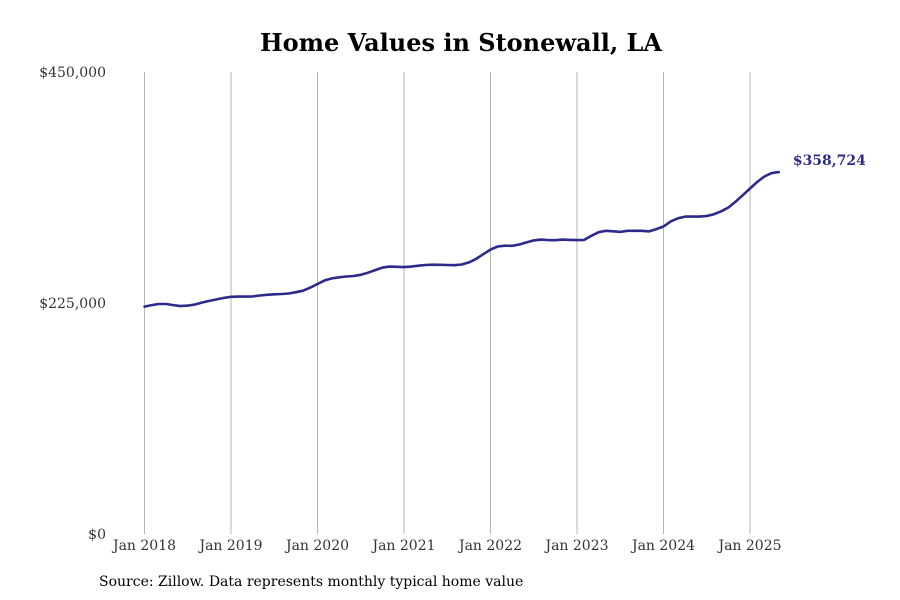  I want to click on end-value-labels: $358,724, so click(829, 161).